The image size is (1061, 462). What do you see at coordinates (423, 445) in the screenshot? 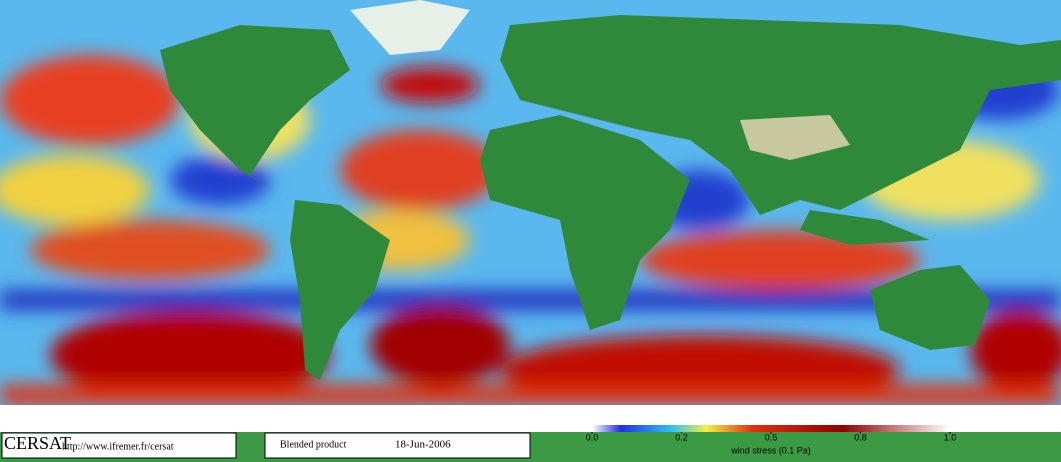
I see `product-date: 18-Jun-2006` at bounding box center [423, 445].